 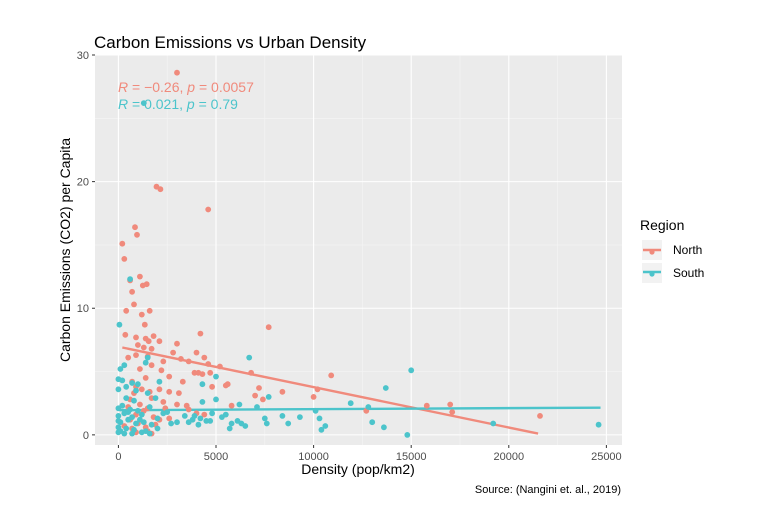 I want to click on y-tick-label: 30, so click(x=83, y=56).